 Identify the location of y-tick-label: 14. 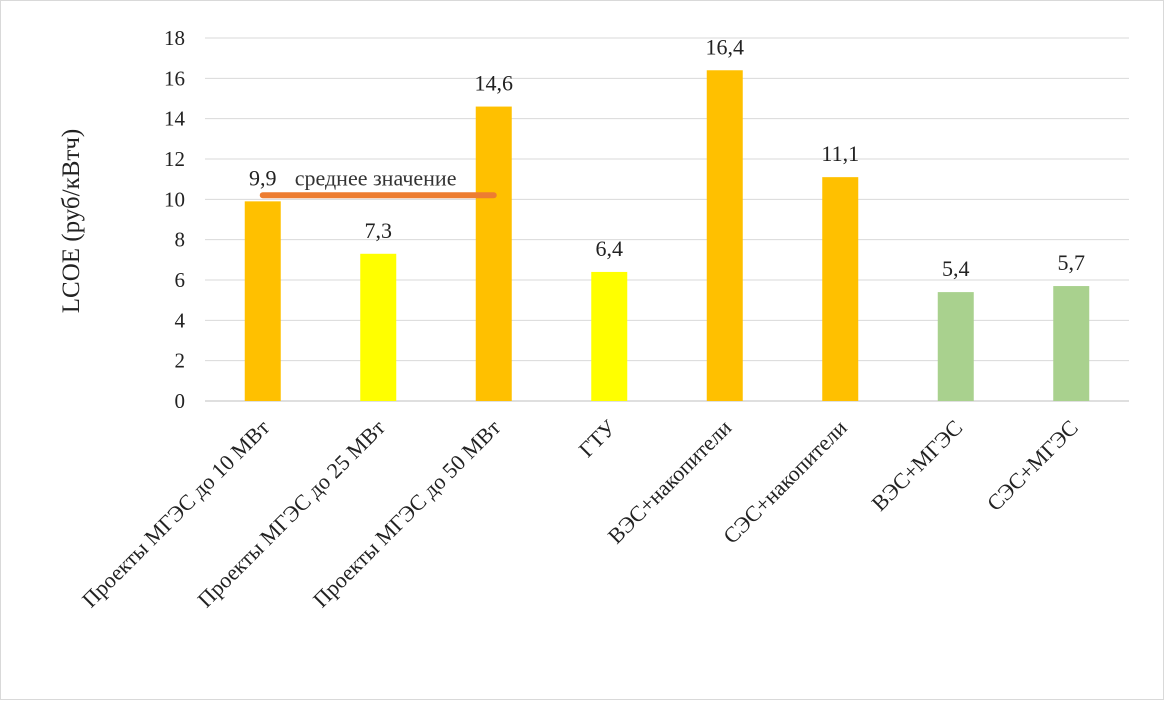
(175, 119).